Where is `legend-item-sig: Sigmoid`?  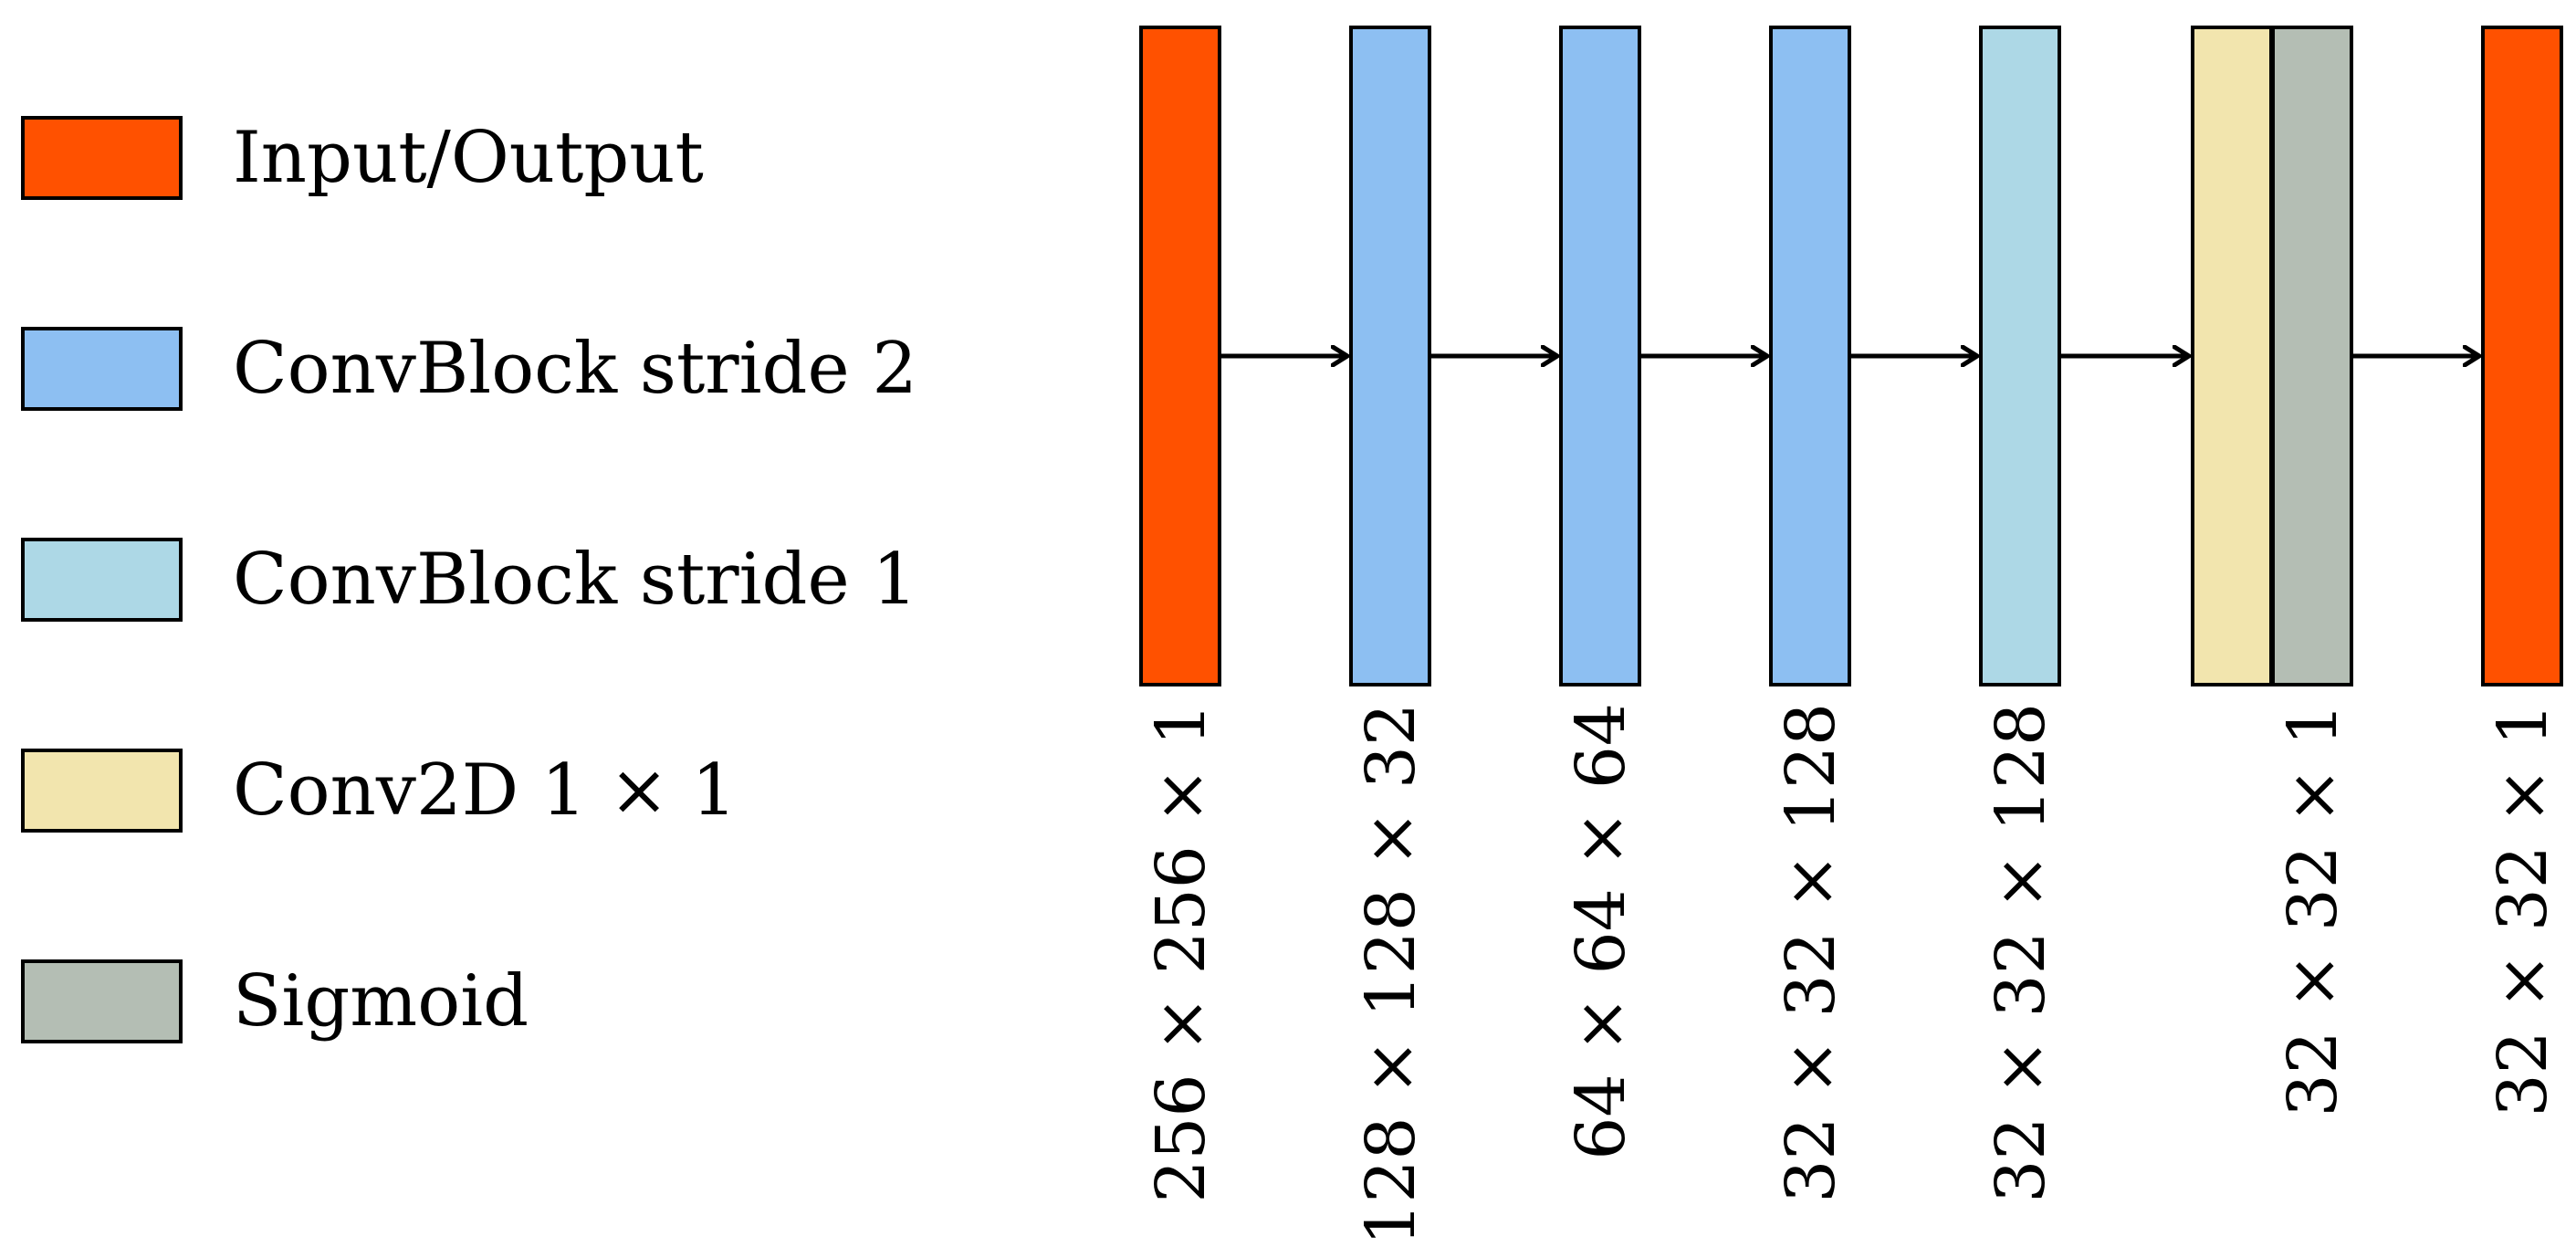 legend-item-sig: Sigmoid is located at coordinates (275, 1001).